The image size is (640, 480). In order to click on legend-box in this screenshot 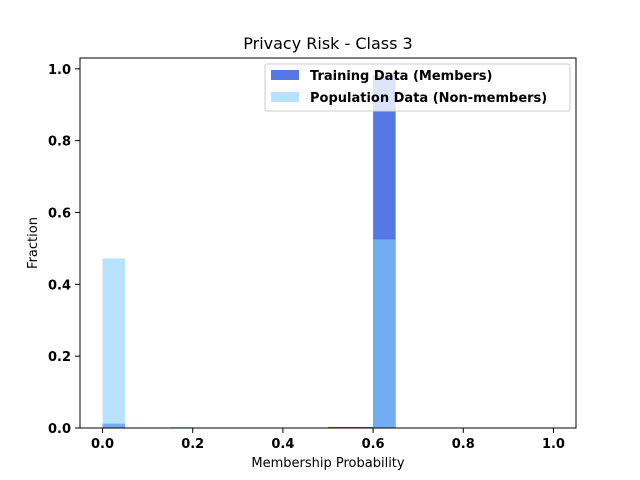, I will do `click(417, 87)`.